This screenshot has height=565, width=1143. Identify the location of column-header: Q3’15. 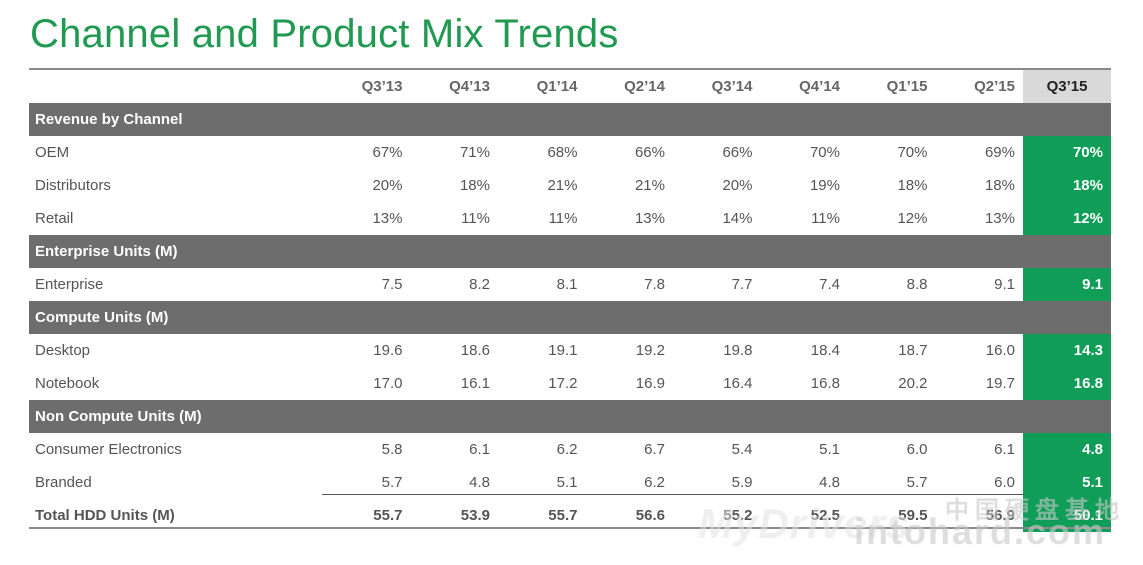
(1067, 86).